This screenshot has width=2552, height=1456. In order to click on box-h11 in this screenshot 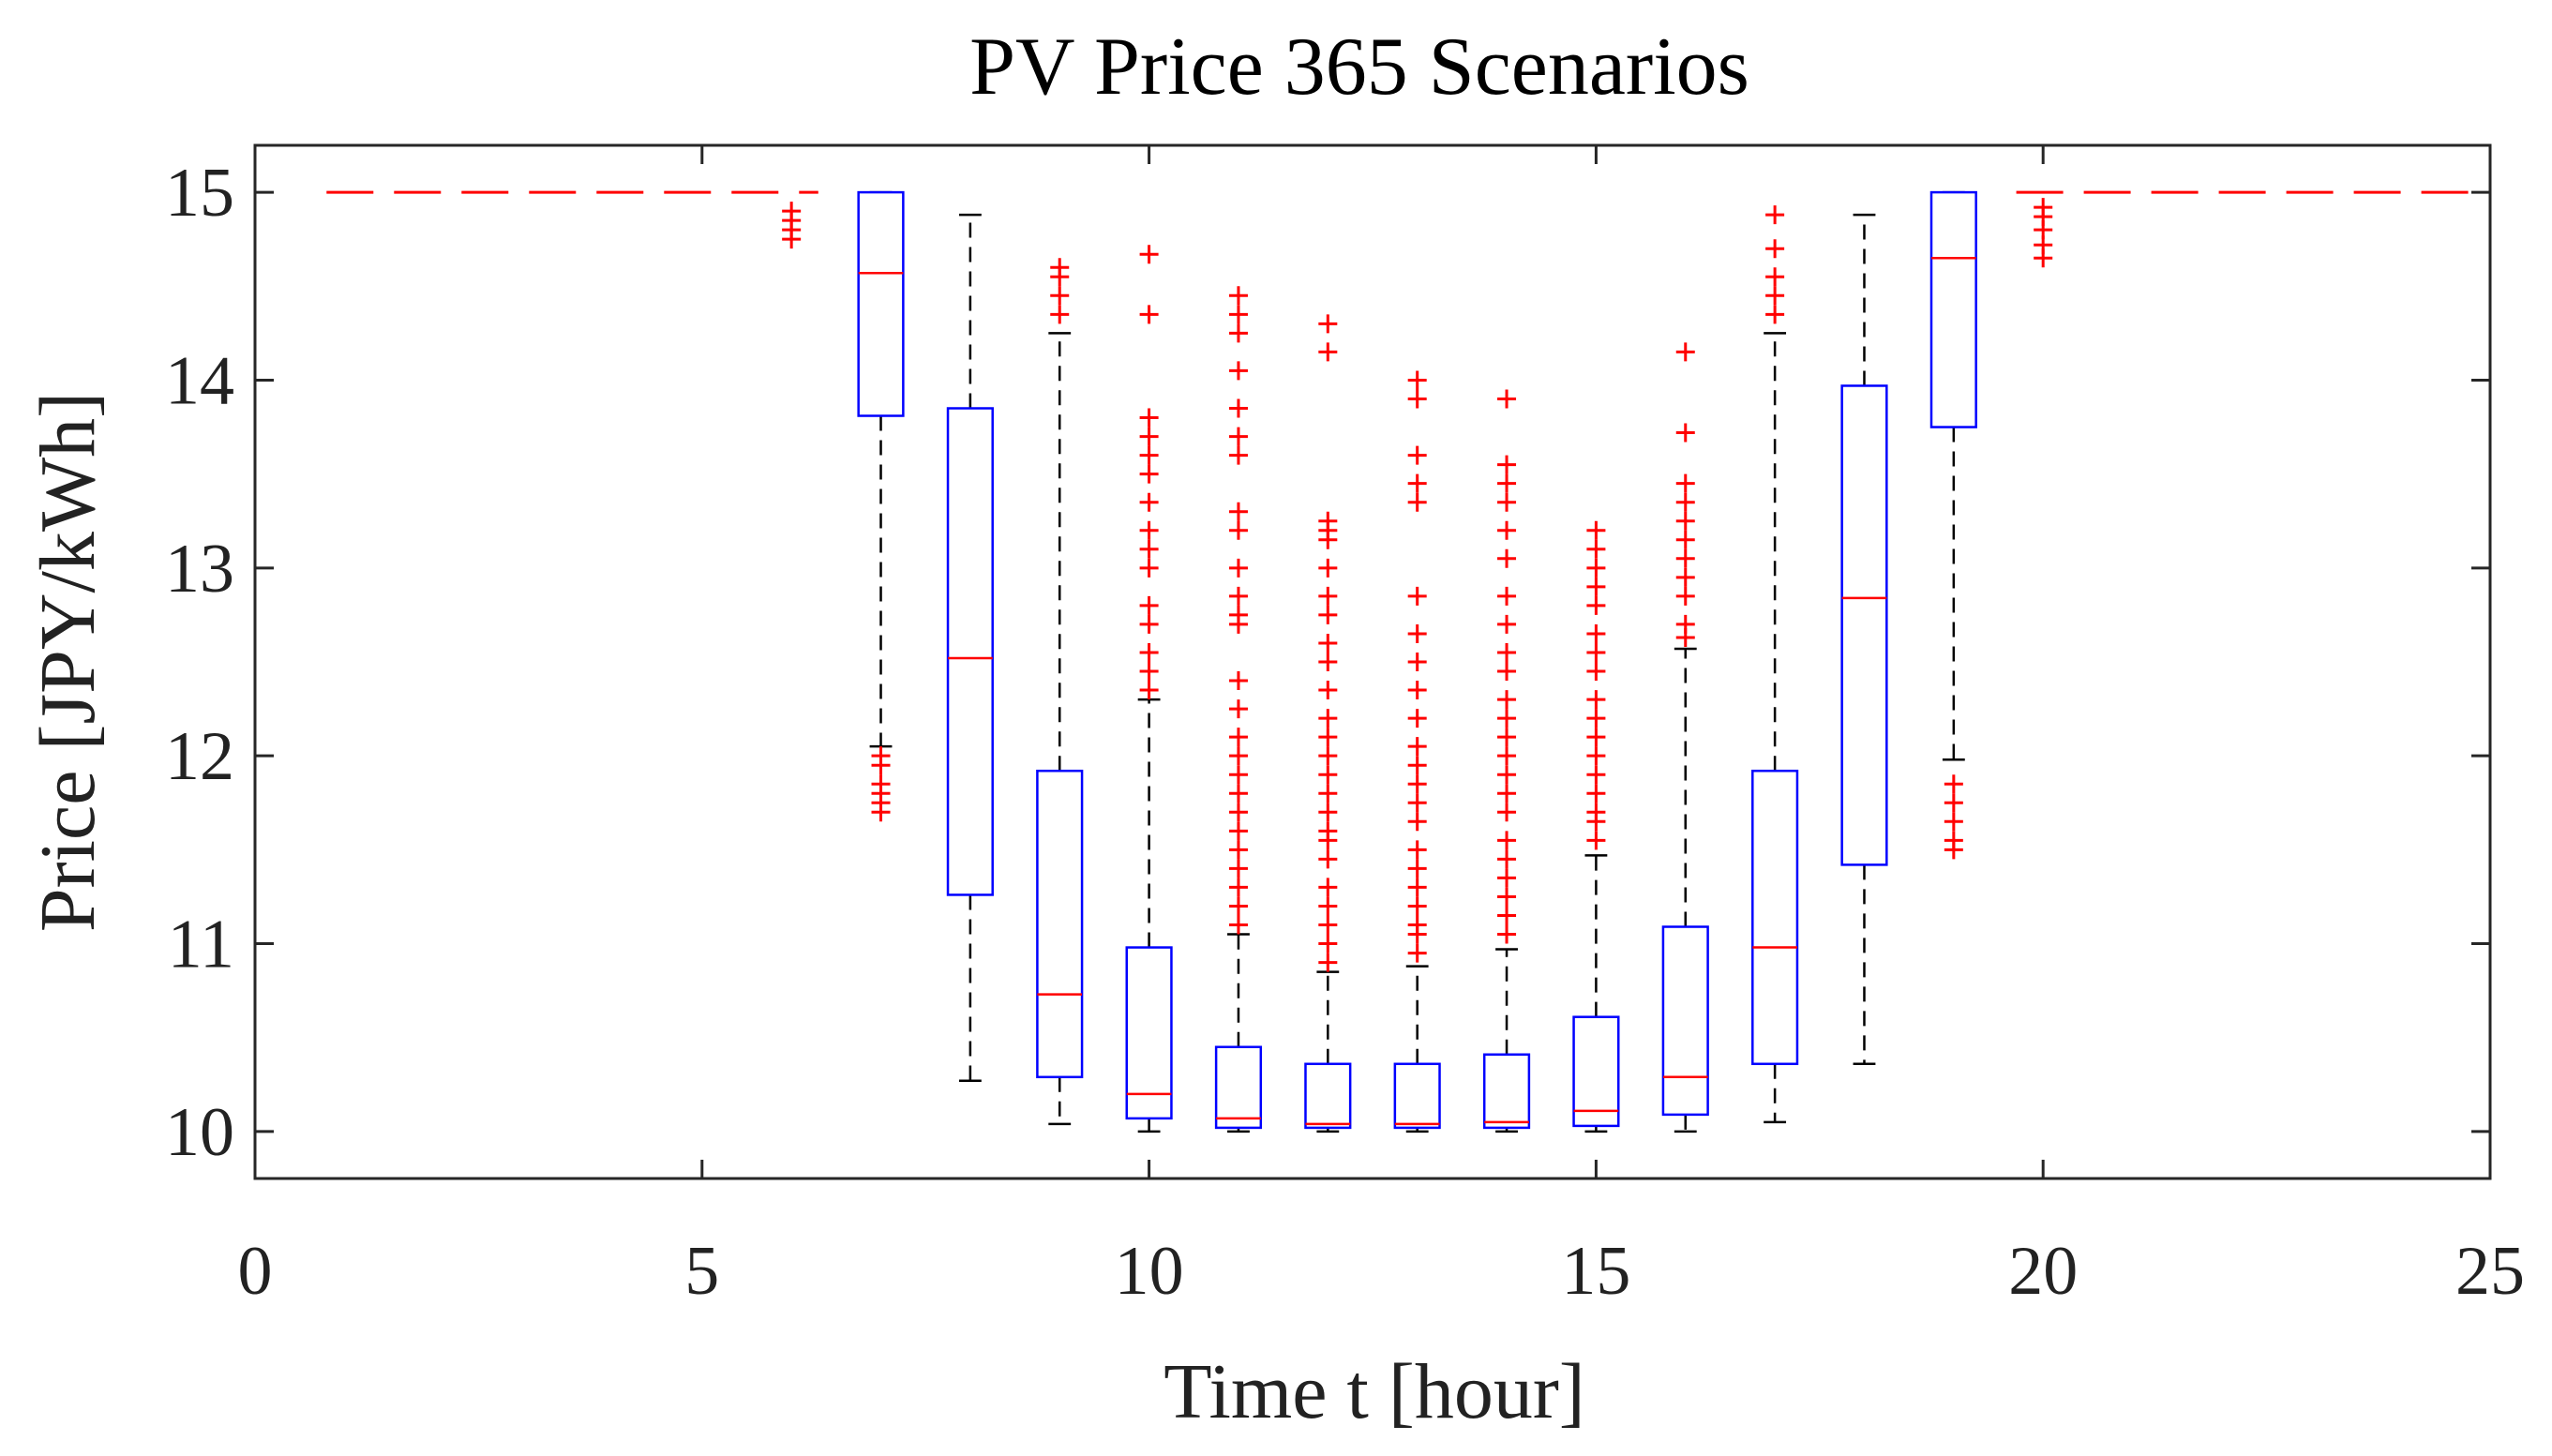, I will do `click(1238, 1087)`.